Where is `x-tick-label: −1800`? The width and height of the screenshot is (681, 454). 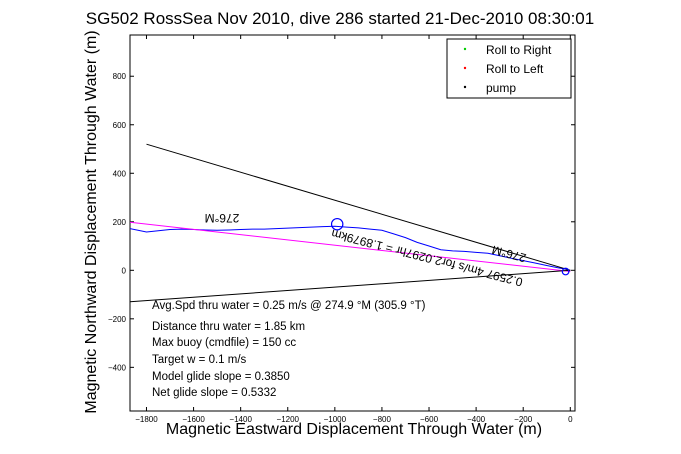 x-tick-label: −1800 is located at coordinates (146, 419).